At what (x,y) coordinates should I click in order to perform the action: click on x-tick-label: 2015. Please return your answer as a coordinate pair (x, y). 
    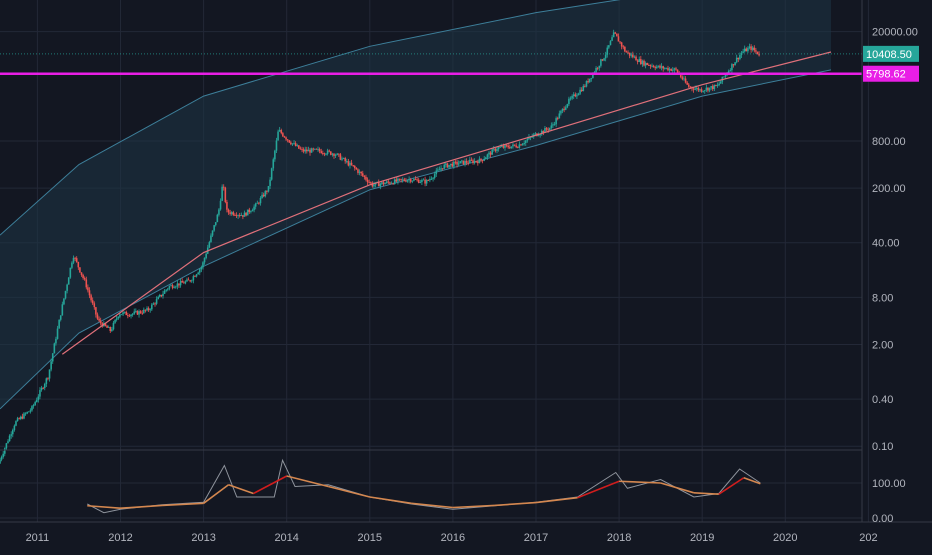
    Looking at the image, I should click on (370, 538).